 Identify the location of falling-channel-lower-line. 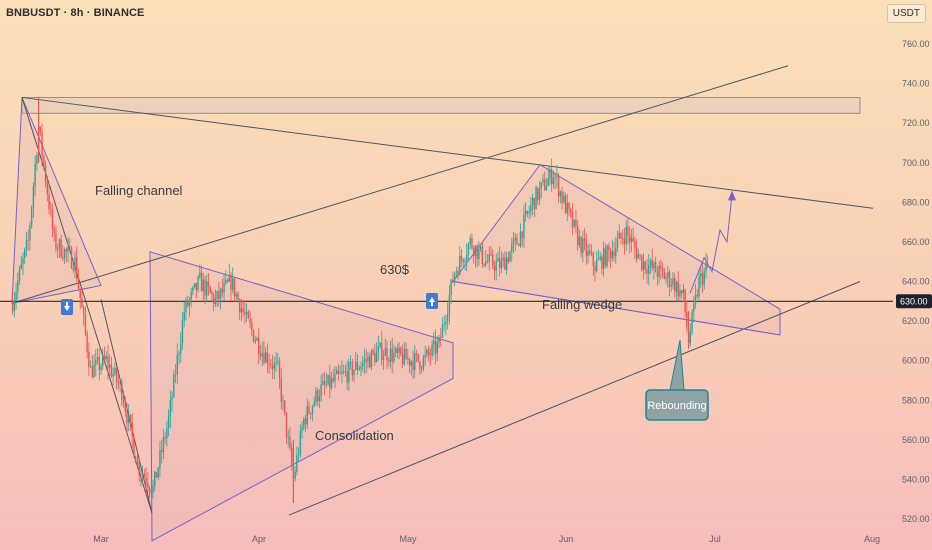
(87, 305).